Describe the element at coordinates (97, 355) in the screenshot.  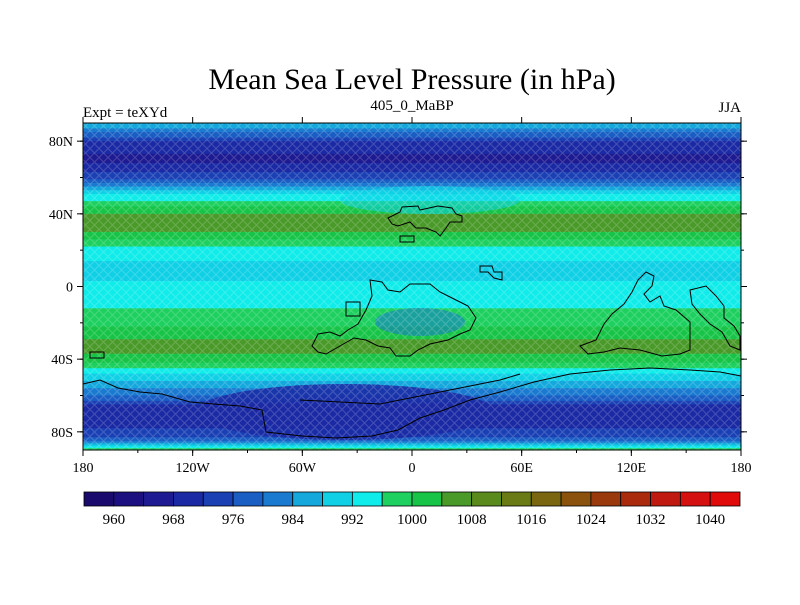
I see `coastline-west-cape` at that location.